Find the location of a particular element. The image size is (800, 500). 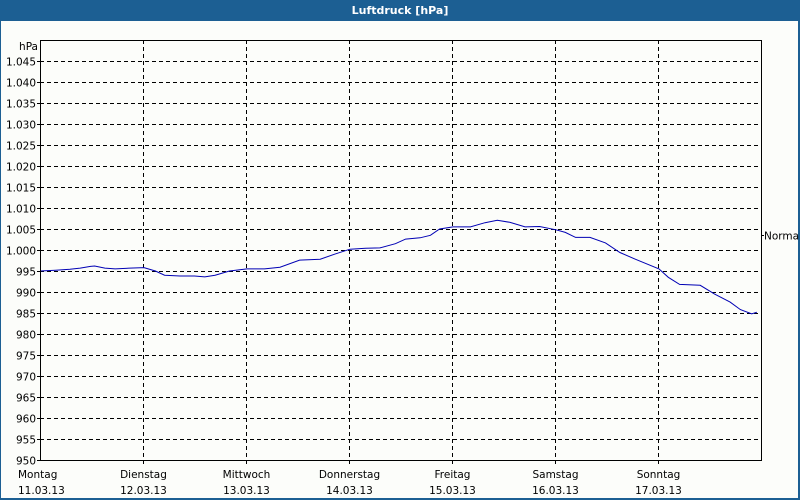

x-tick-date-label: 13.03.13 is located at coordinates (246, 491).